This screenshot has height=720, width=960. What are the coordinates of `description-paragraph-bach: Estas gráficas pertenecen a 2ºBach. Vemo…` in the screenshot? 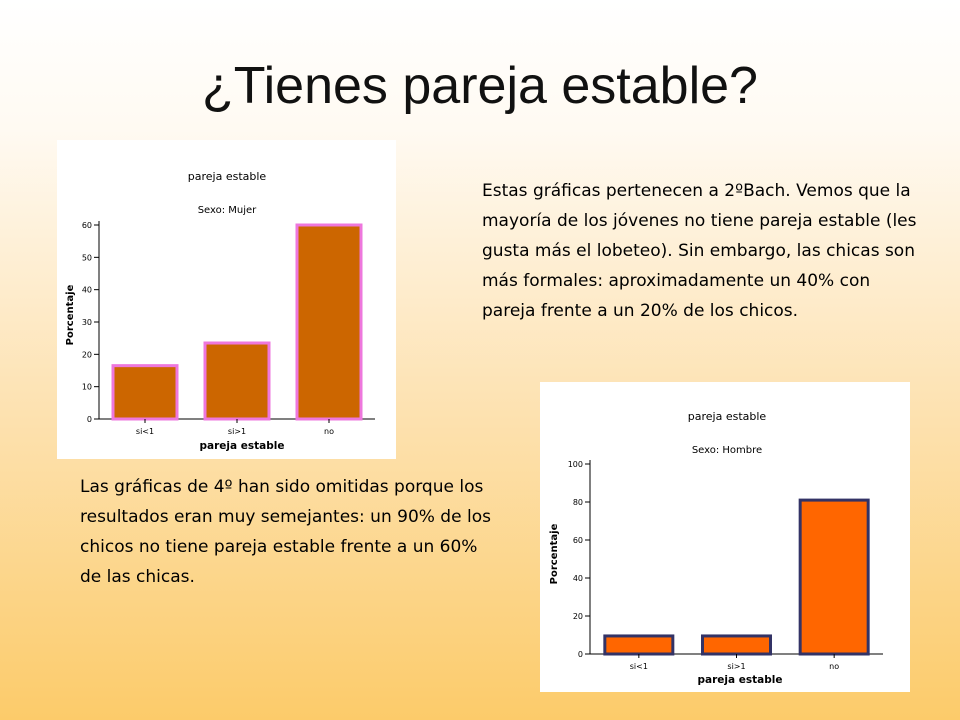 It's located at (699, 251).